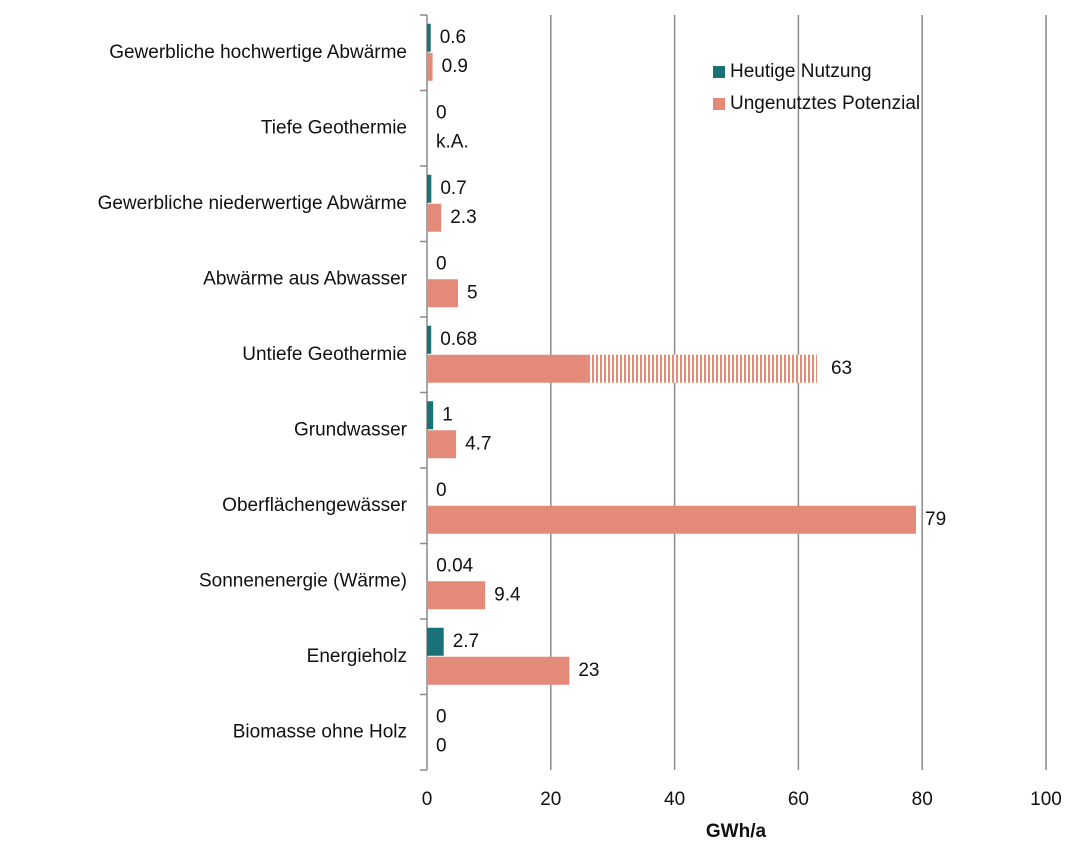 The height and width of the screenshot is (842, 1068). I want to click on value-label: 0.7, so click(453, 188).